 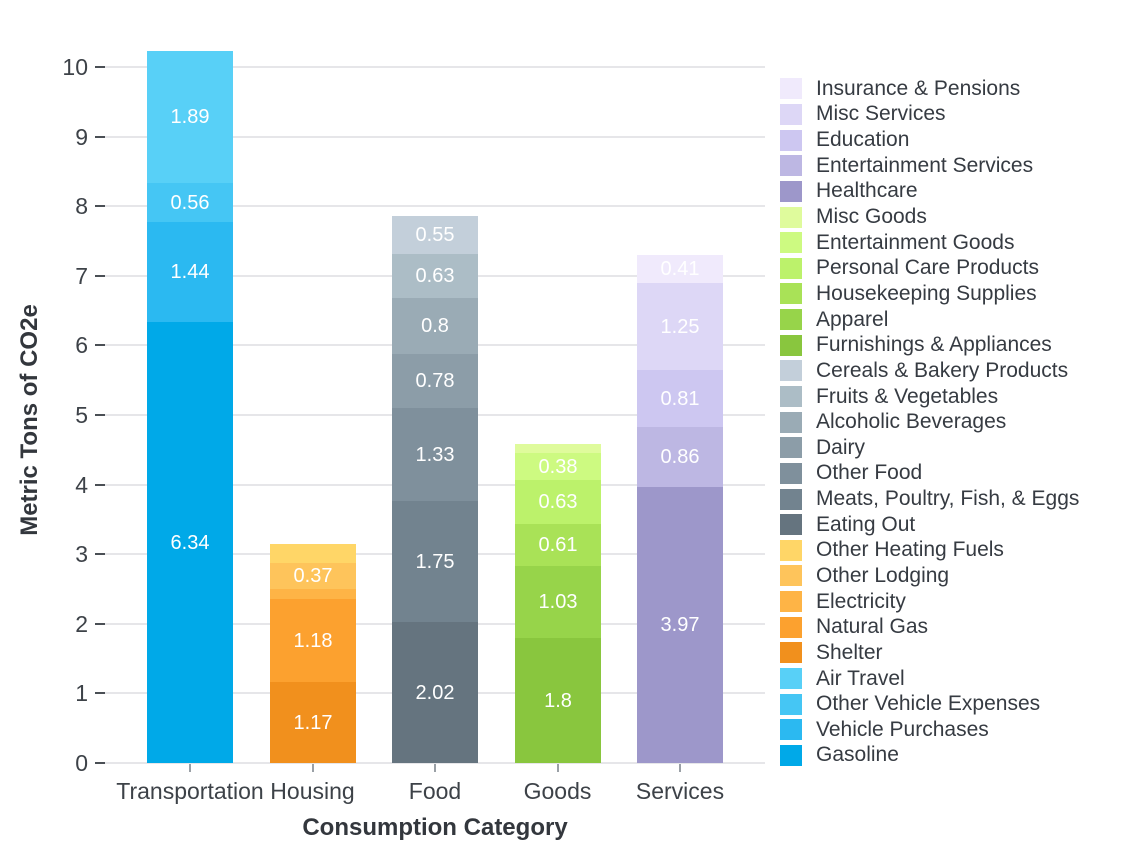 What do you see at coordinates (680, 269) in the screenshot?
I see `bar-segment: 0.41` at bounding box center [680, 269].